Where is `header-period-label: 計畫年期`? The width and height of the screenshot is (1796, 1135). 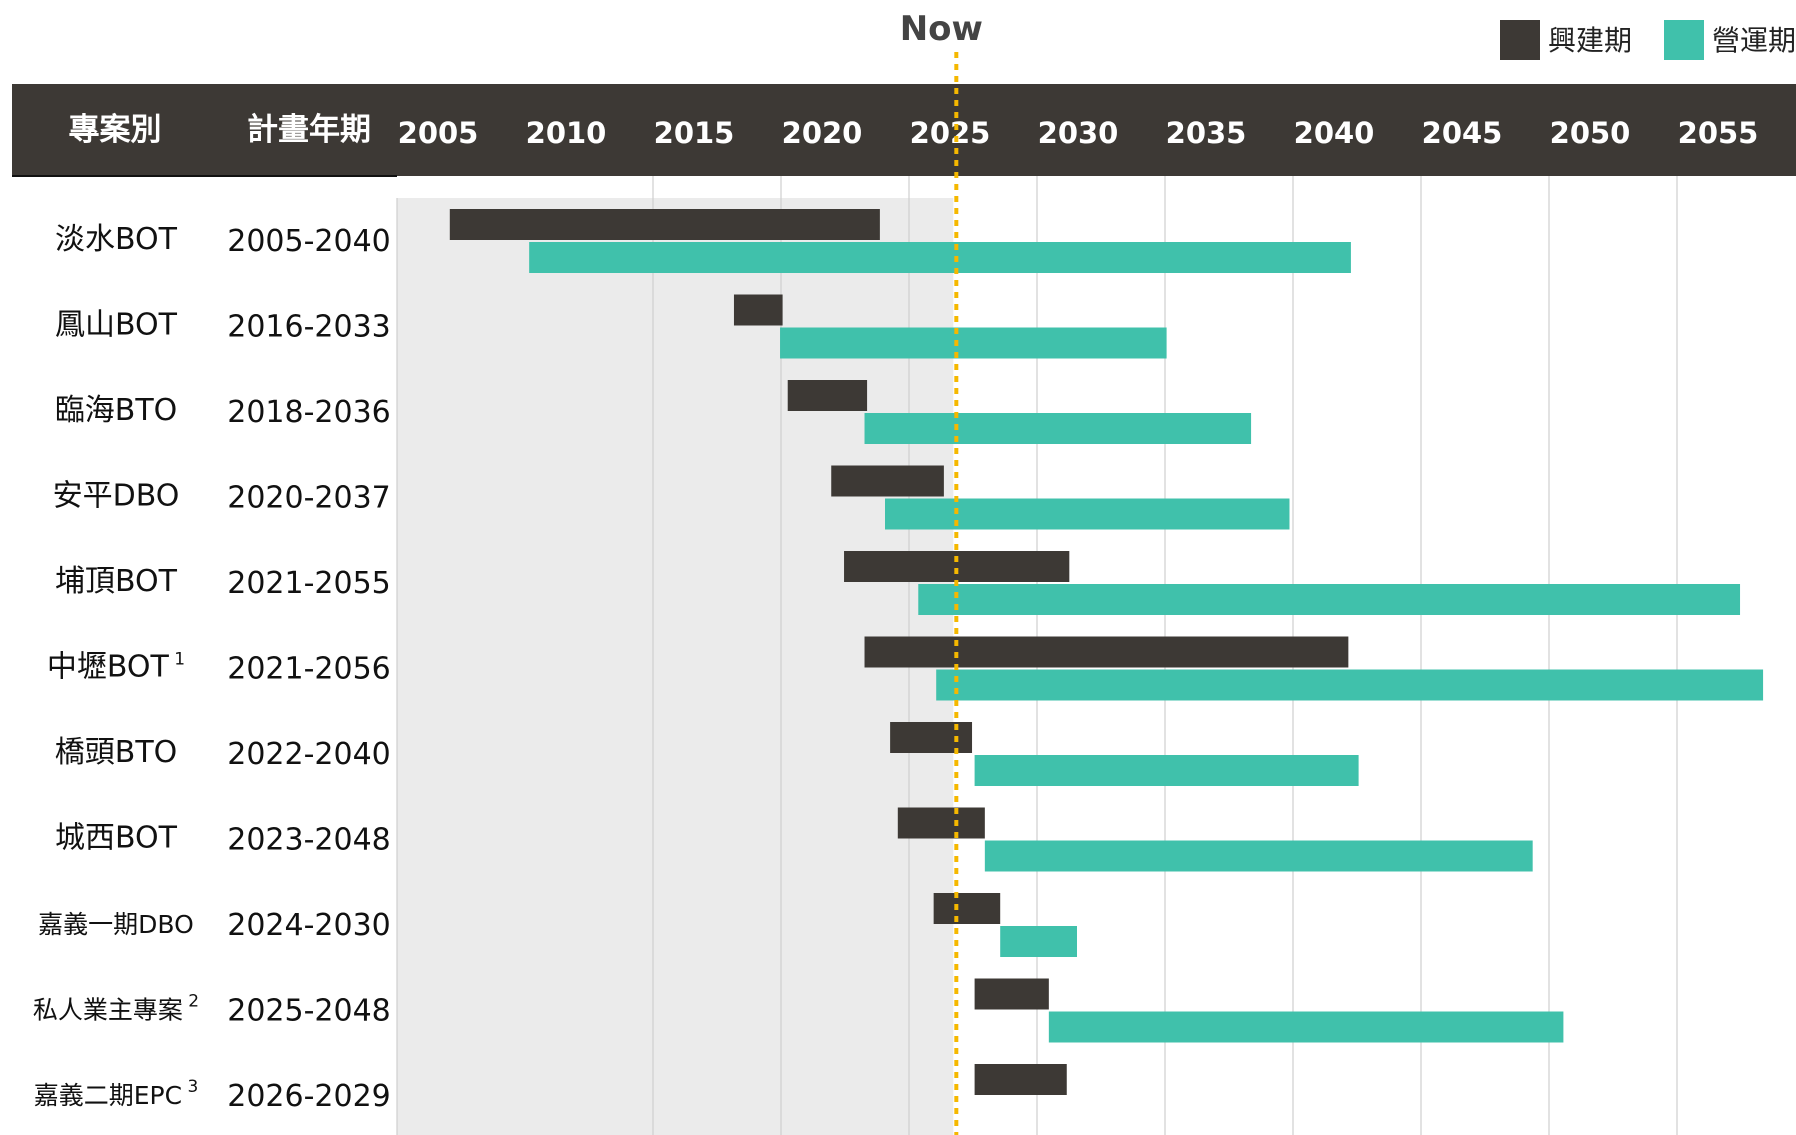
header-period-label: 計畫年期 is located at coordinates (309, 130).